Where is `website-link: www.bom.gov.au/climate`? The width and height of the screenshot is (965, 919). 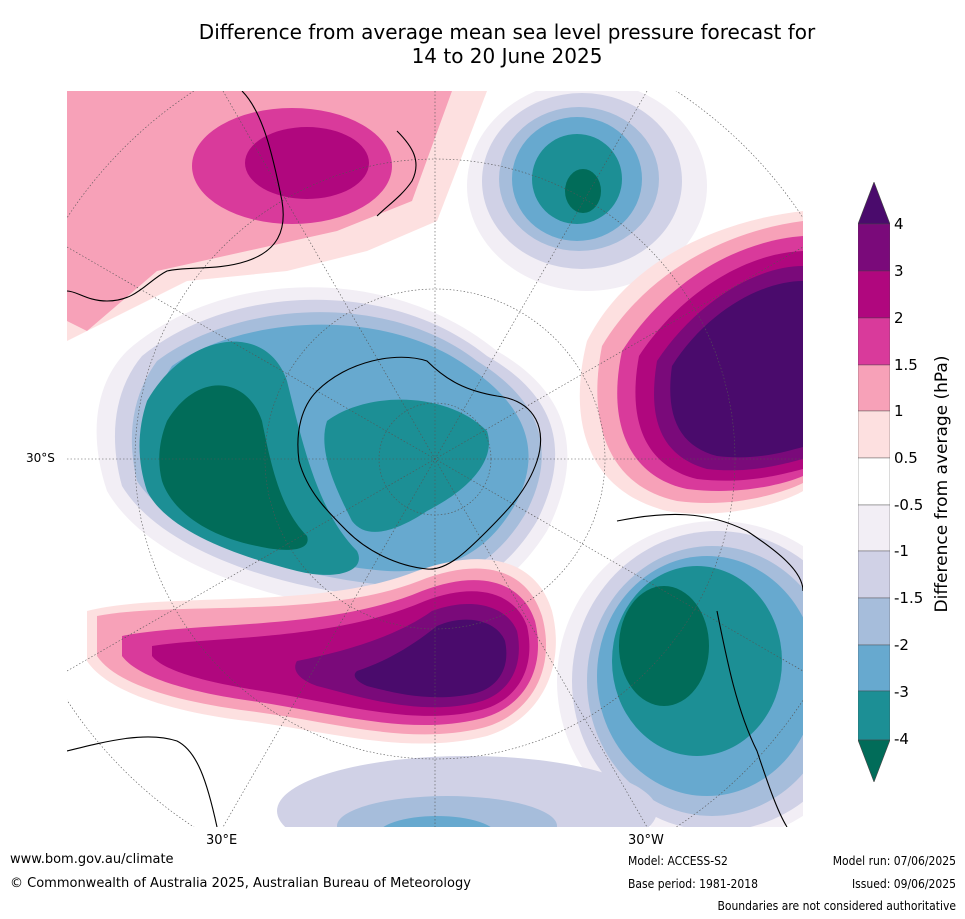 website-link: www.bom.gov.au/climate is located at coordinates (92, 859).